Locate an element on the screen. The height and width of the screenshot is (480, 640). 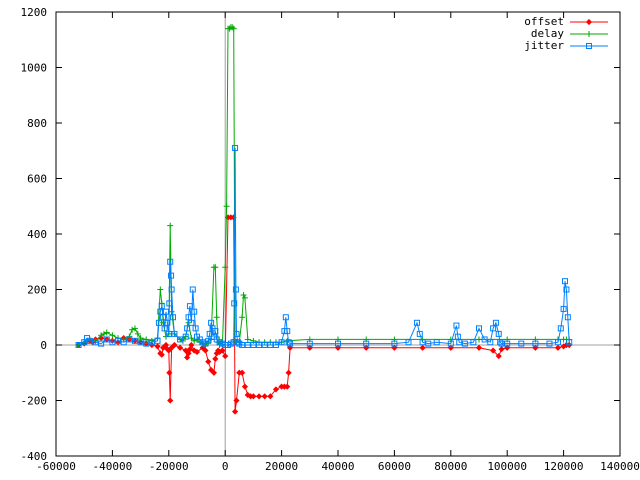
x-tick-label: -40000 is located at coordinates (113, 466).